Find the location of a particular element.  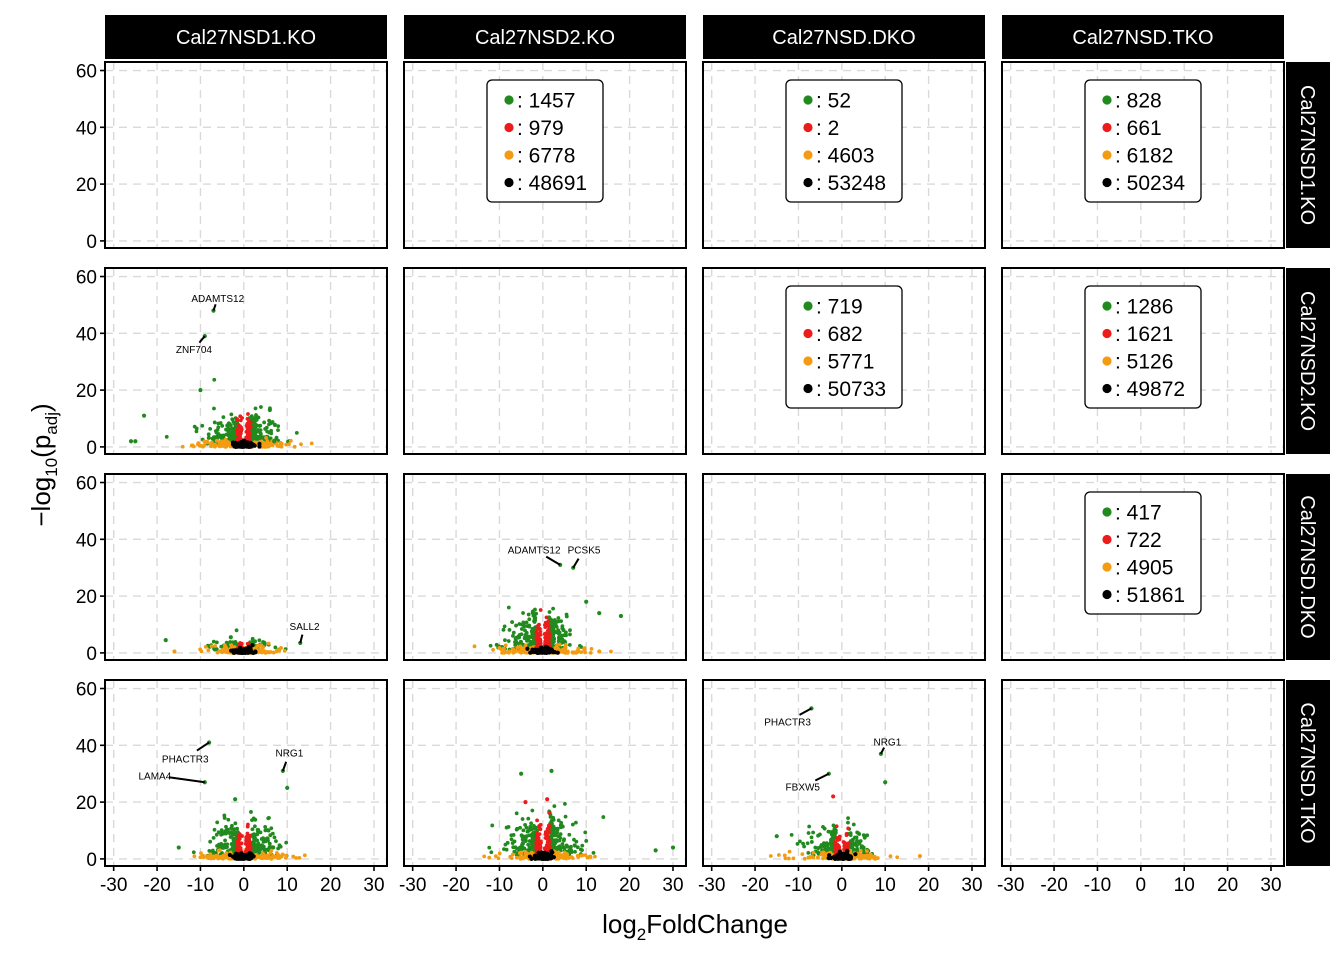

column-strip-label: Cal27NSD.TKO is located at coordinates (1142, 38).